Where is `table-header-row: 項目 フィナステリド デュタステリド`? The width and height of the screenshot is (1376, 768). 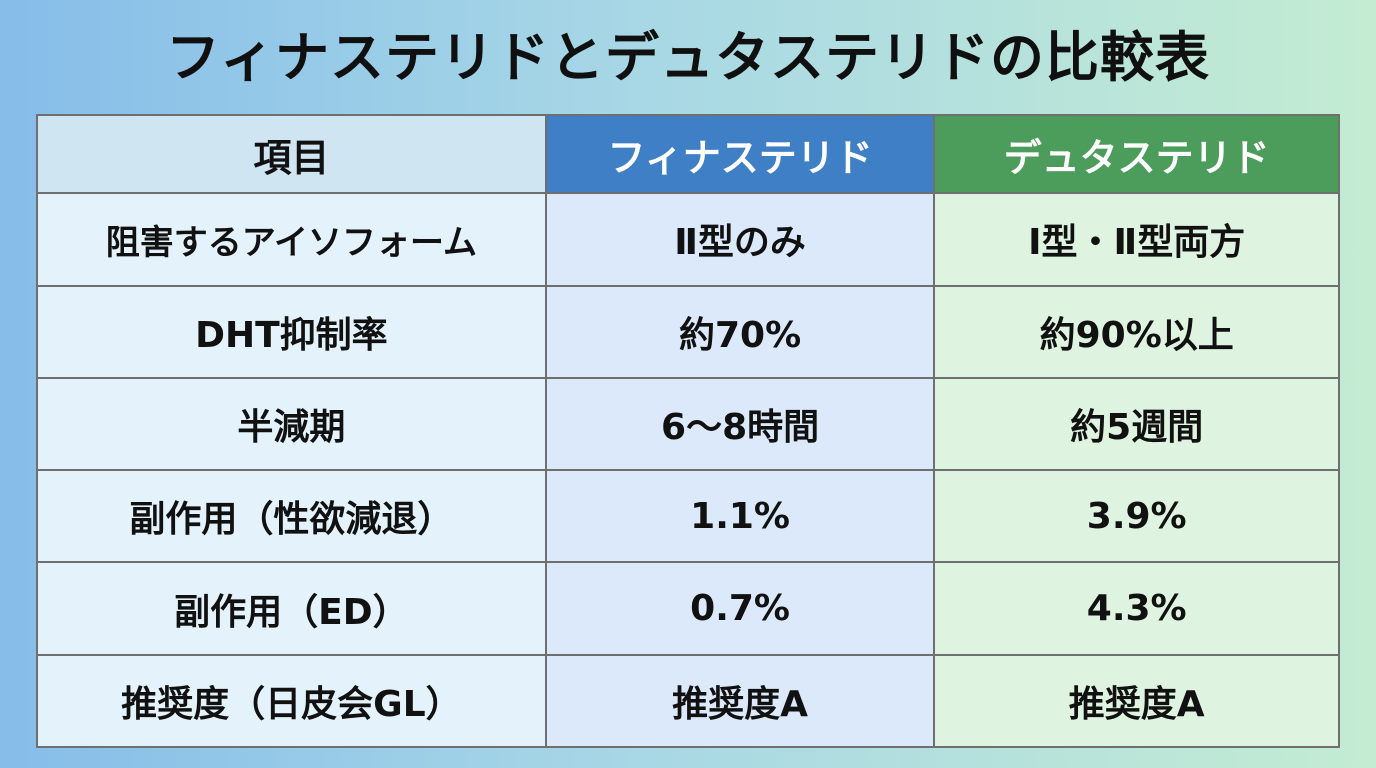 table-header-row: 項目 フィナステリド デュタステリド is located at coordinates (688, 154).